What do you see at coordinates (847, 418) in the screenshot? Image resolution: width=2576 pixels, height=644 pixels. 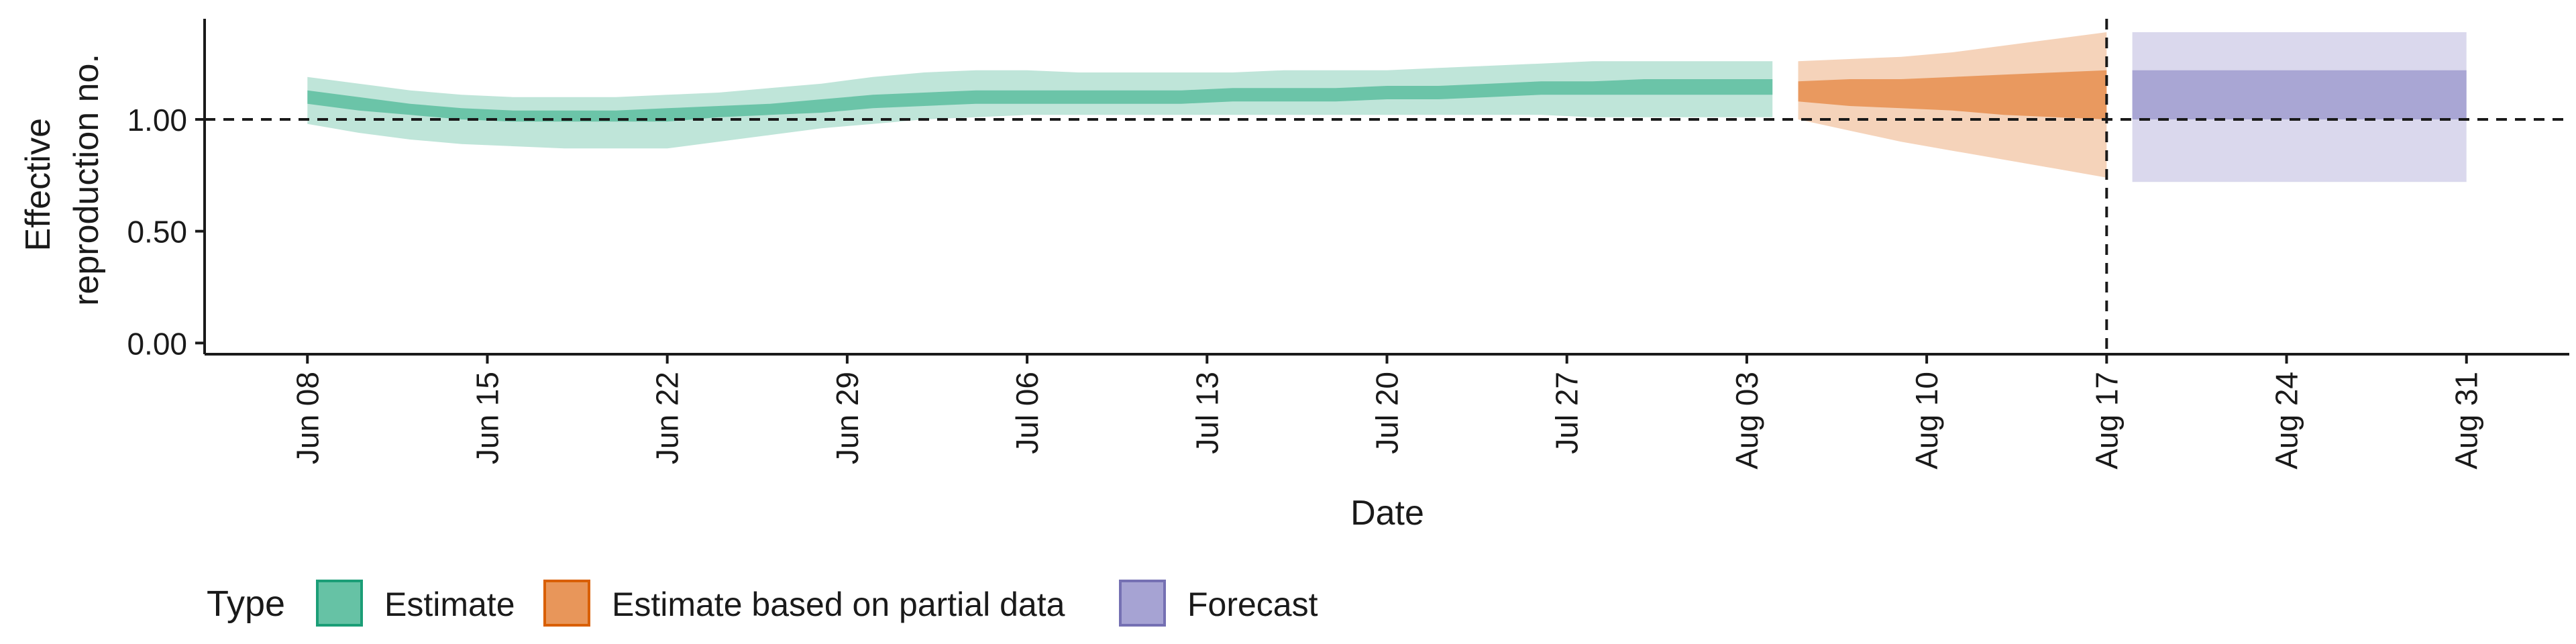 I see `x-tick-label: Jun 29` at bounding box center [847, 418].